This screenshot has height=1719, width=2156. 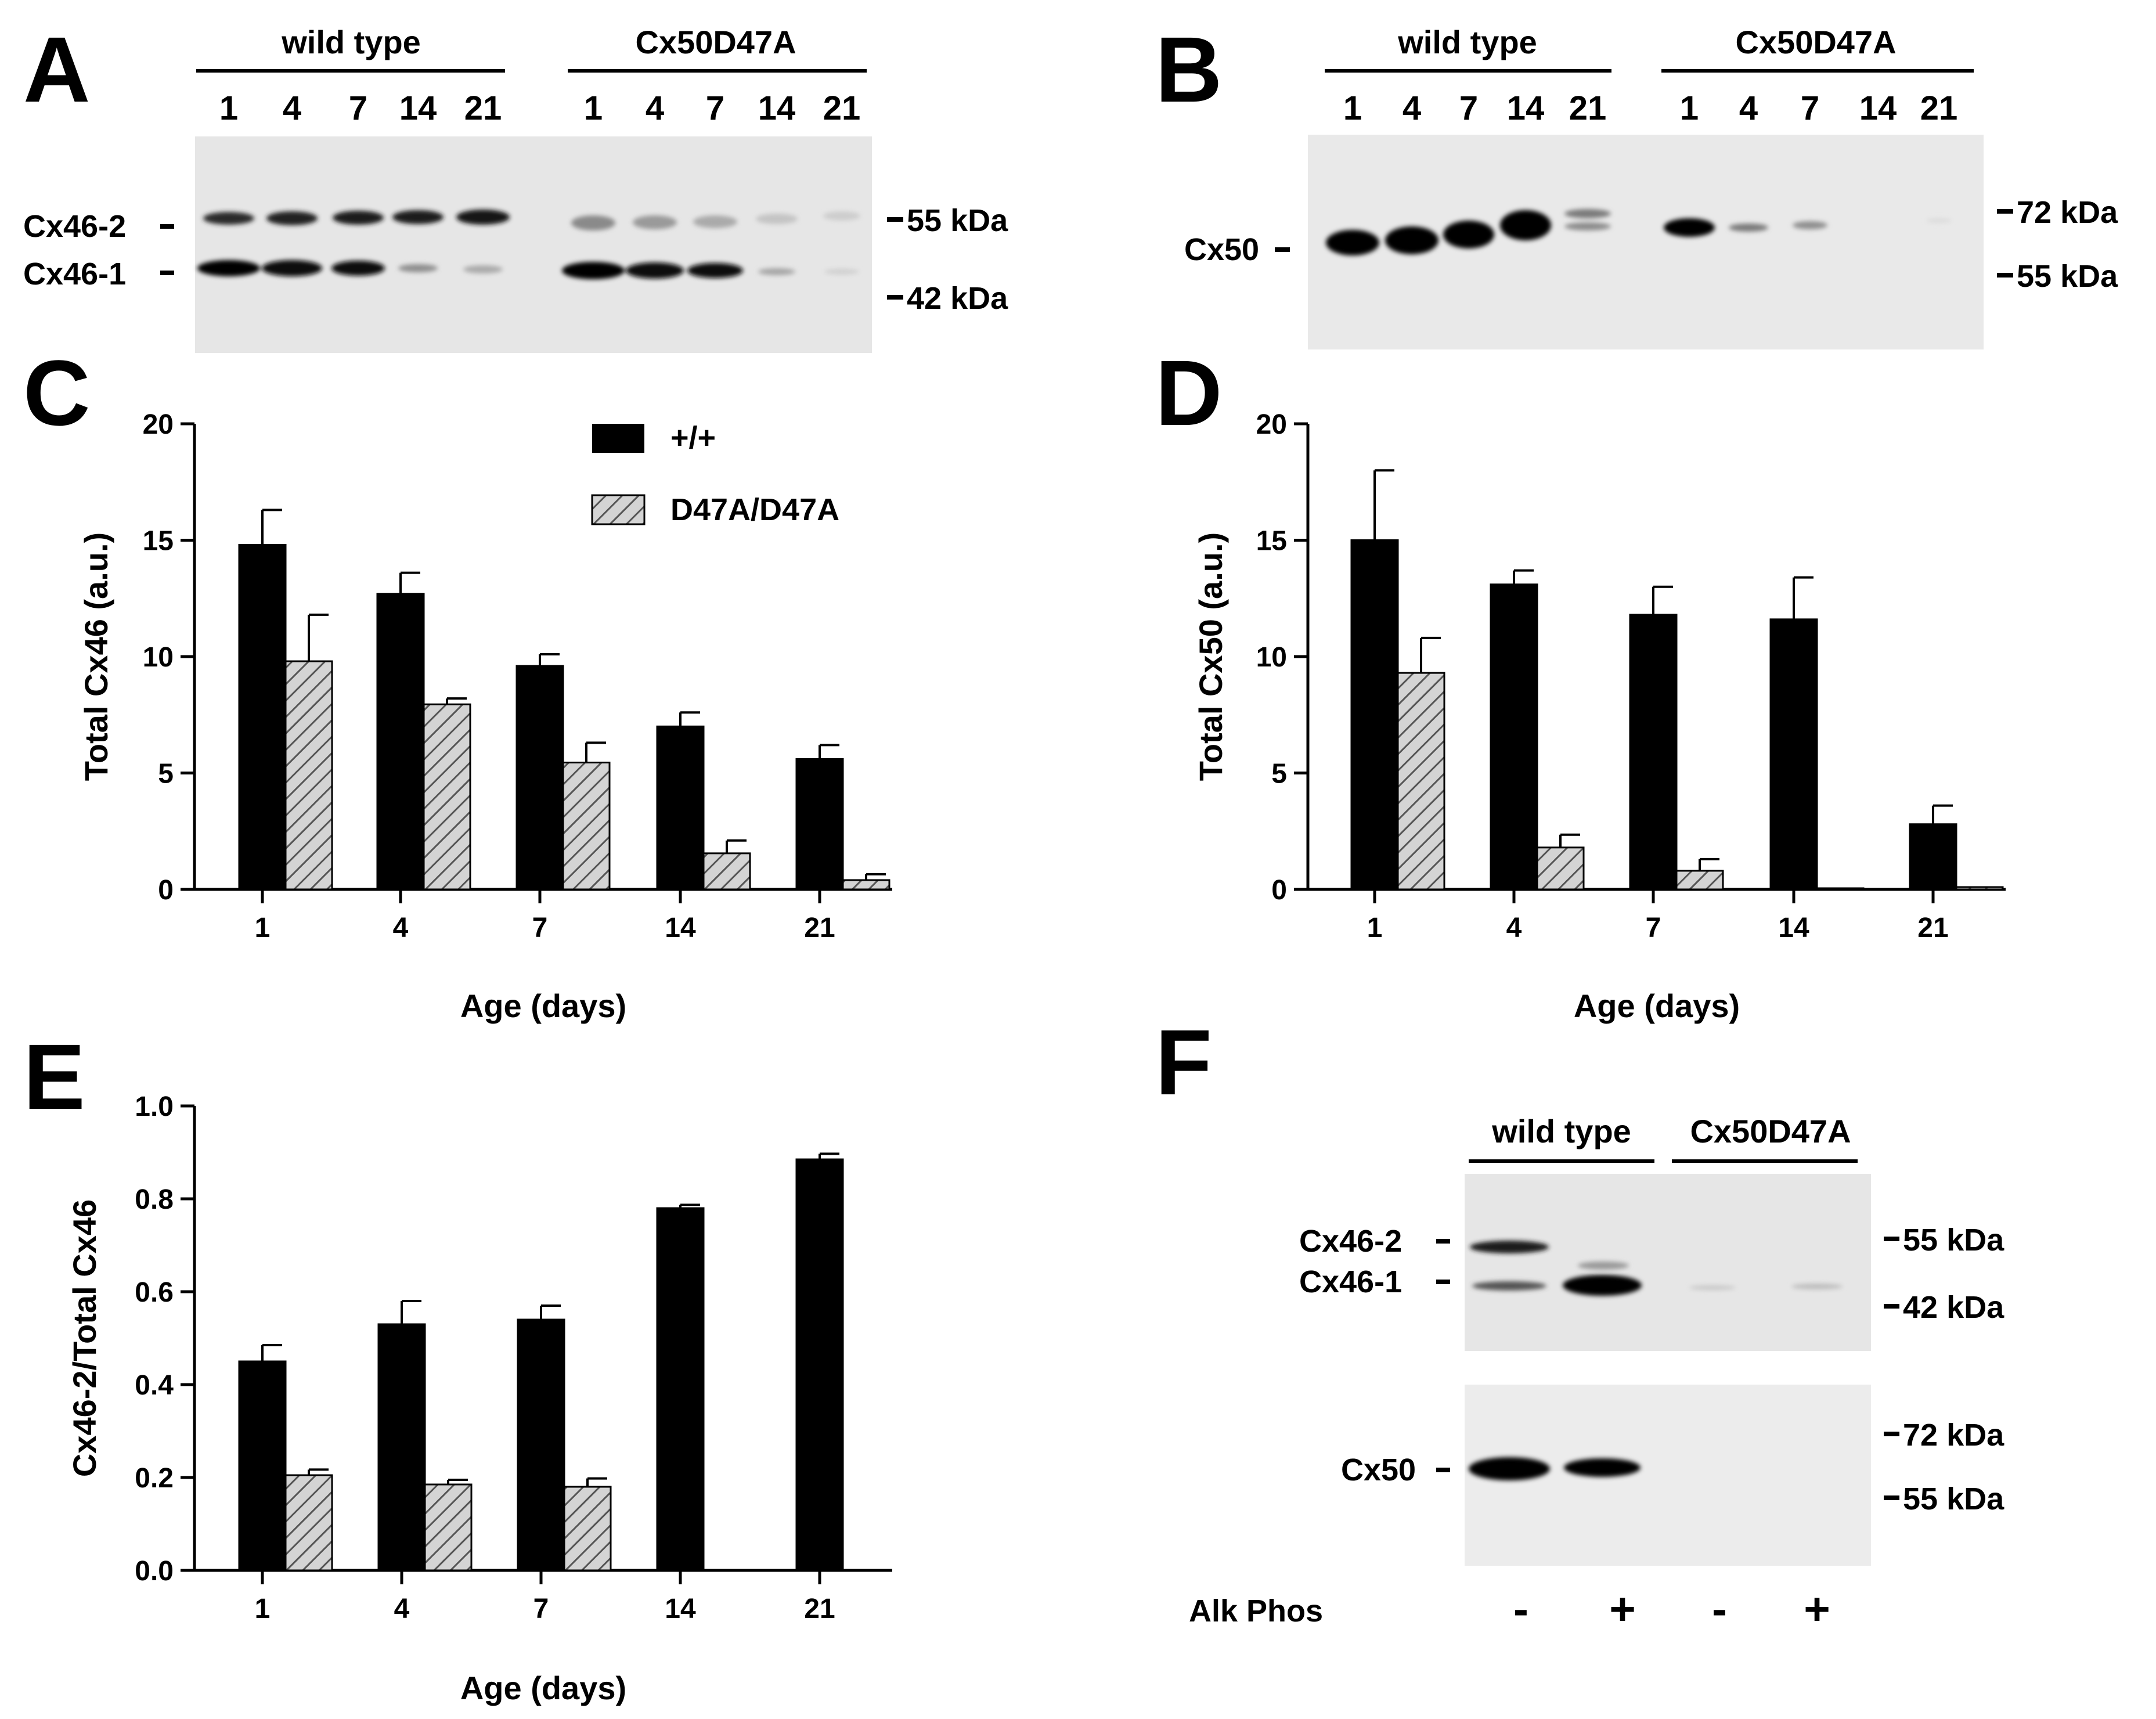 I want to click on blot-b-group-wild-type: wild type, so click(x=1467, y=42).